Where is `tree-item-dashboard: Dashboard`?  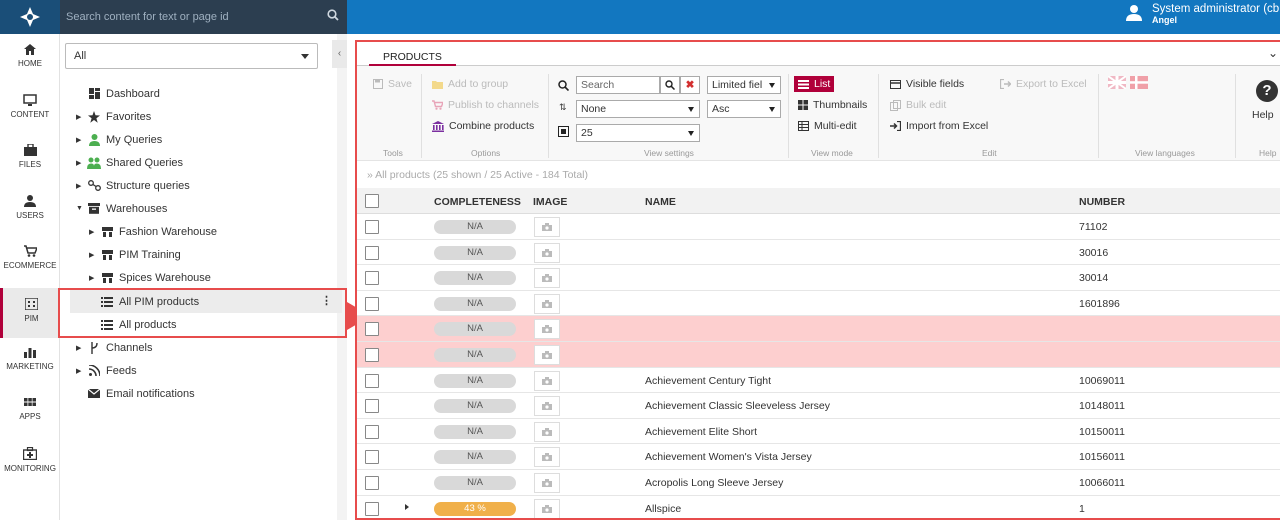 tree-item-dashboard: Dashboard is located at coordinates (118, 93).